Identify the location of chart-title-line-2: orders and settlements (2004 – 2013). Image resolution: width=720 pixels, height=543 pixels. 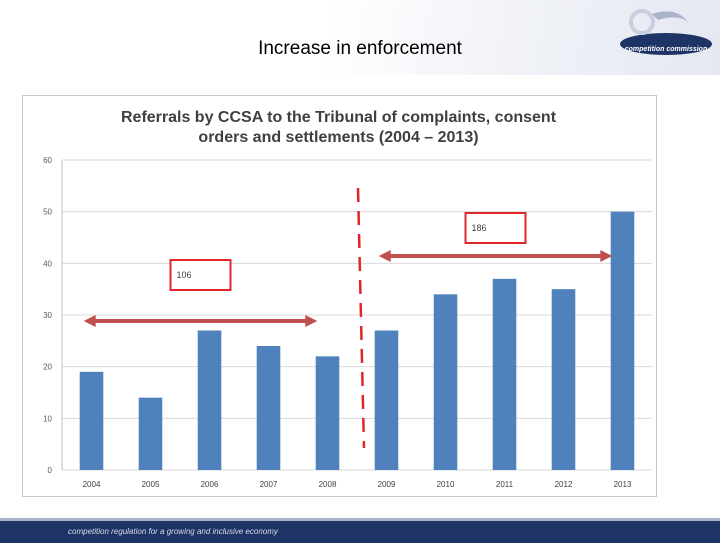
(338, 137).